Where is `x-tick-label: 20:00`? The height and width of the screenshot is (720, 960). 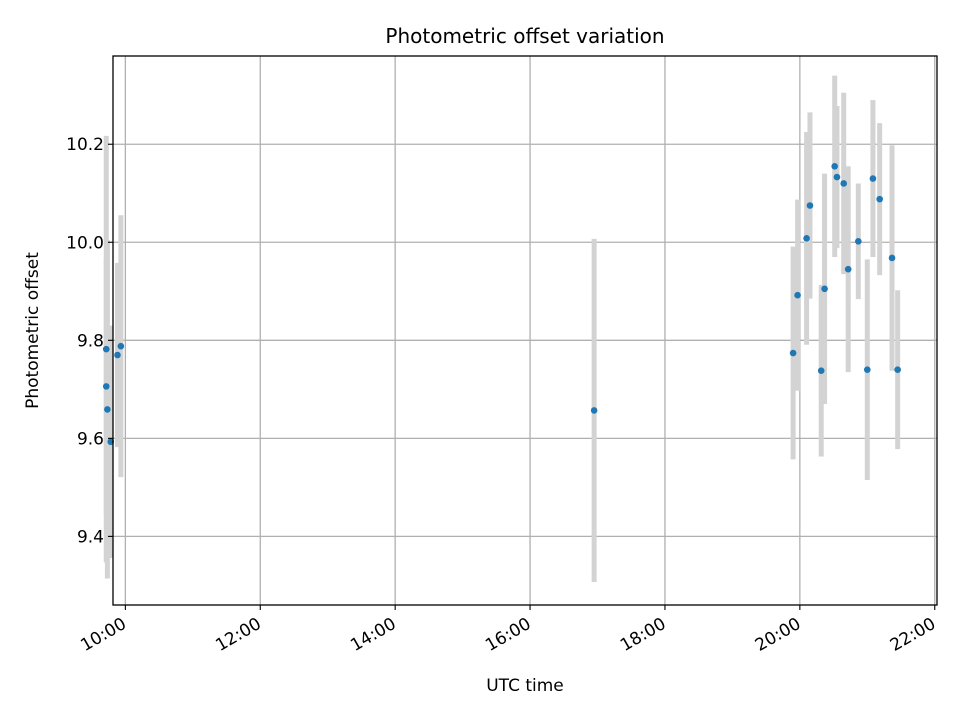 x-tick-label: 20:00 is located at coordinates (778, 635).